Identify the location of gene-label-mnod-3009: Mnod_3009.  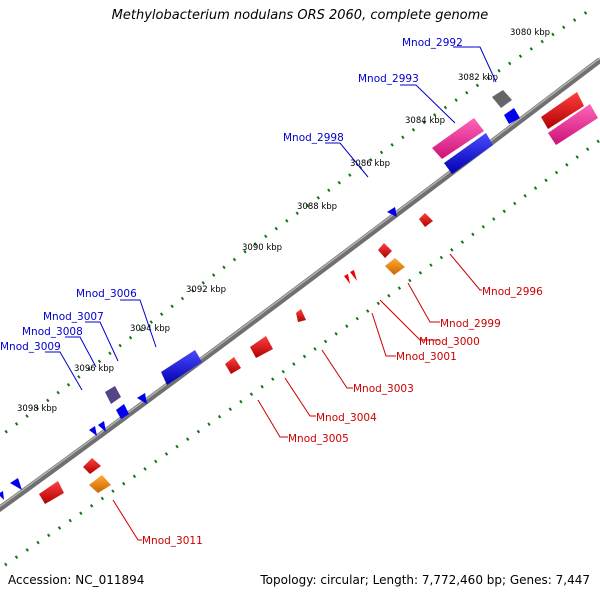
(30, 347).